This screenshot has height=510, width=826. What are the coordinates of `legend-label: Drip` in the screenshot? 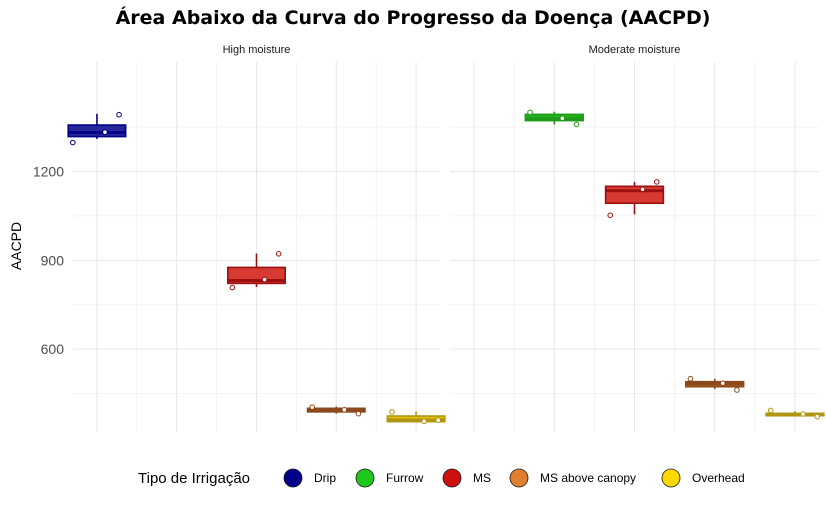 It's located at (325, 478).